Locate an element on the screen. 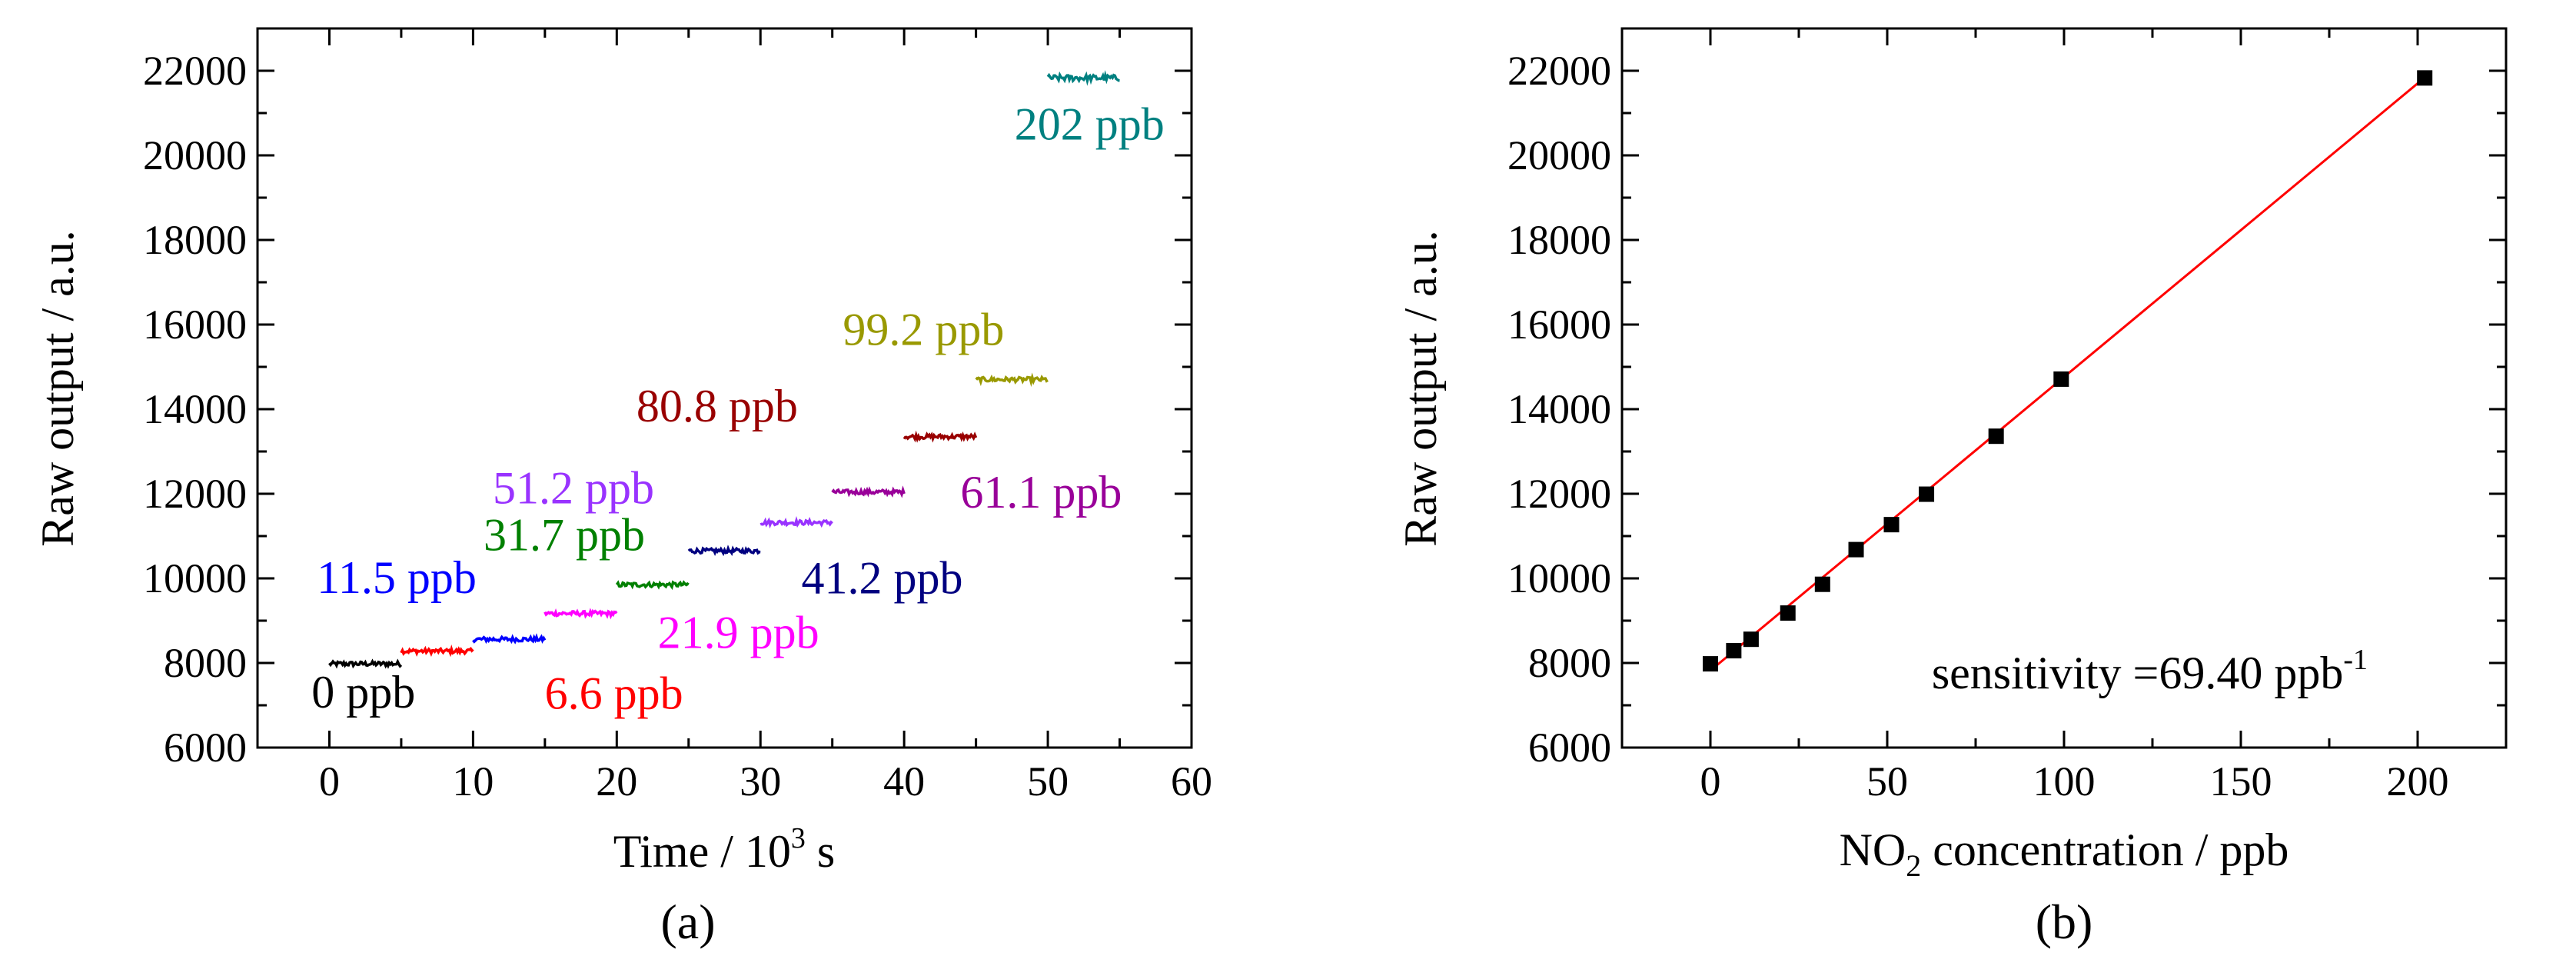 This screenshot has height=966, width=2576. panel-b-label: (b) is located at coordinates (2064, 921).